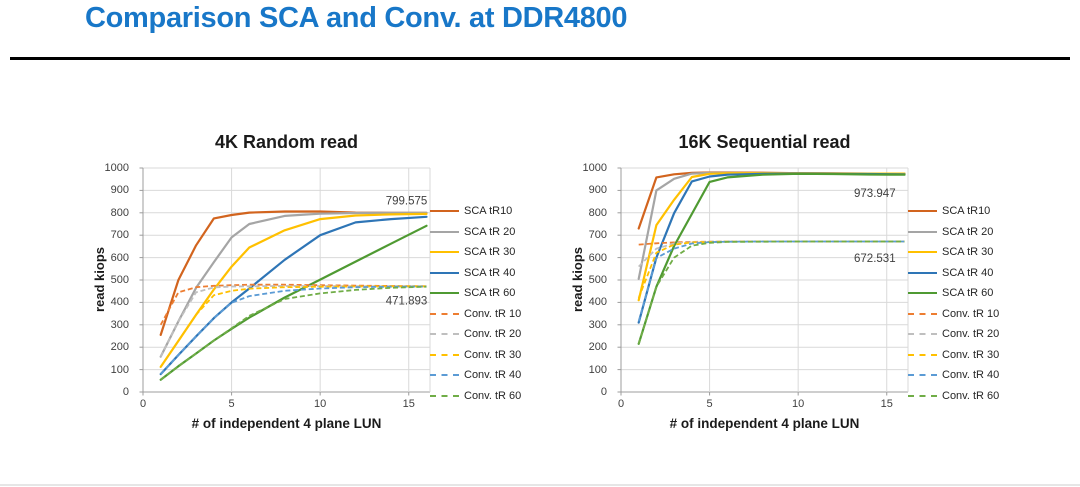 Image resolution: width=1080 pixels, height=487 pixels. I want to click on chart-title: 16K Sequential read, so click(764, 142).